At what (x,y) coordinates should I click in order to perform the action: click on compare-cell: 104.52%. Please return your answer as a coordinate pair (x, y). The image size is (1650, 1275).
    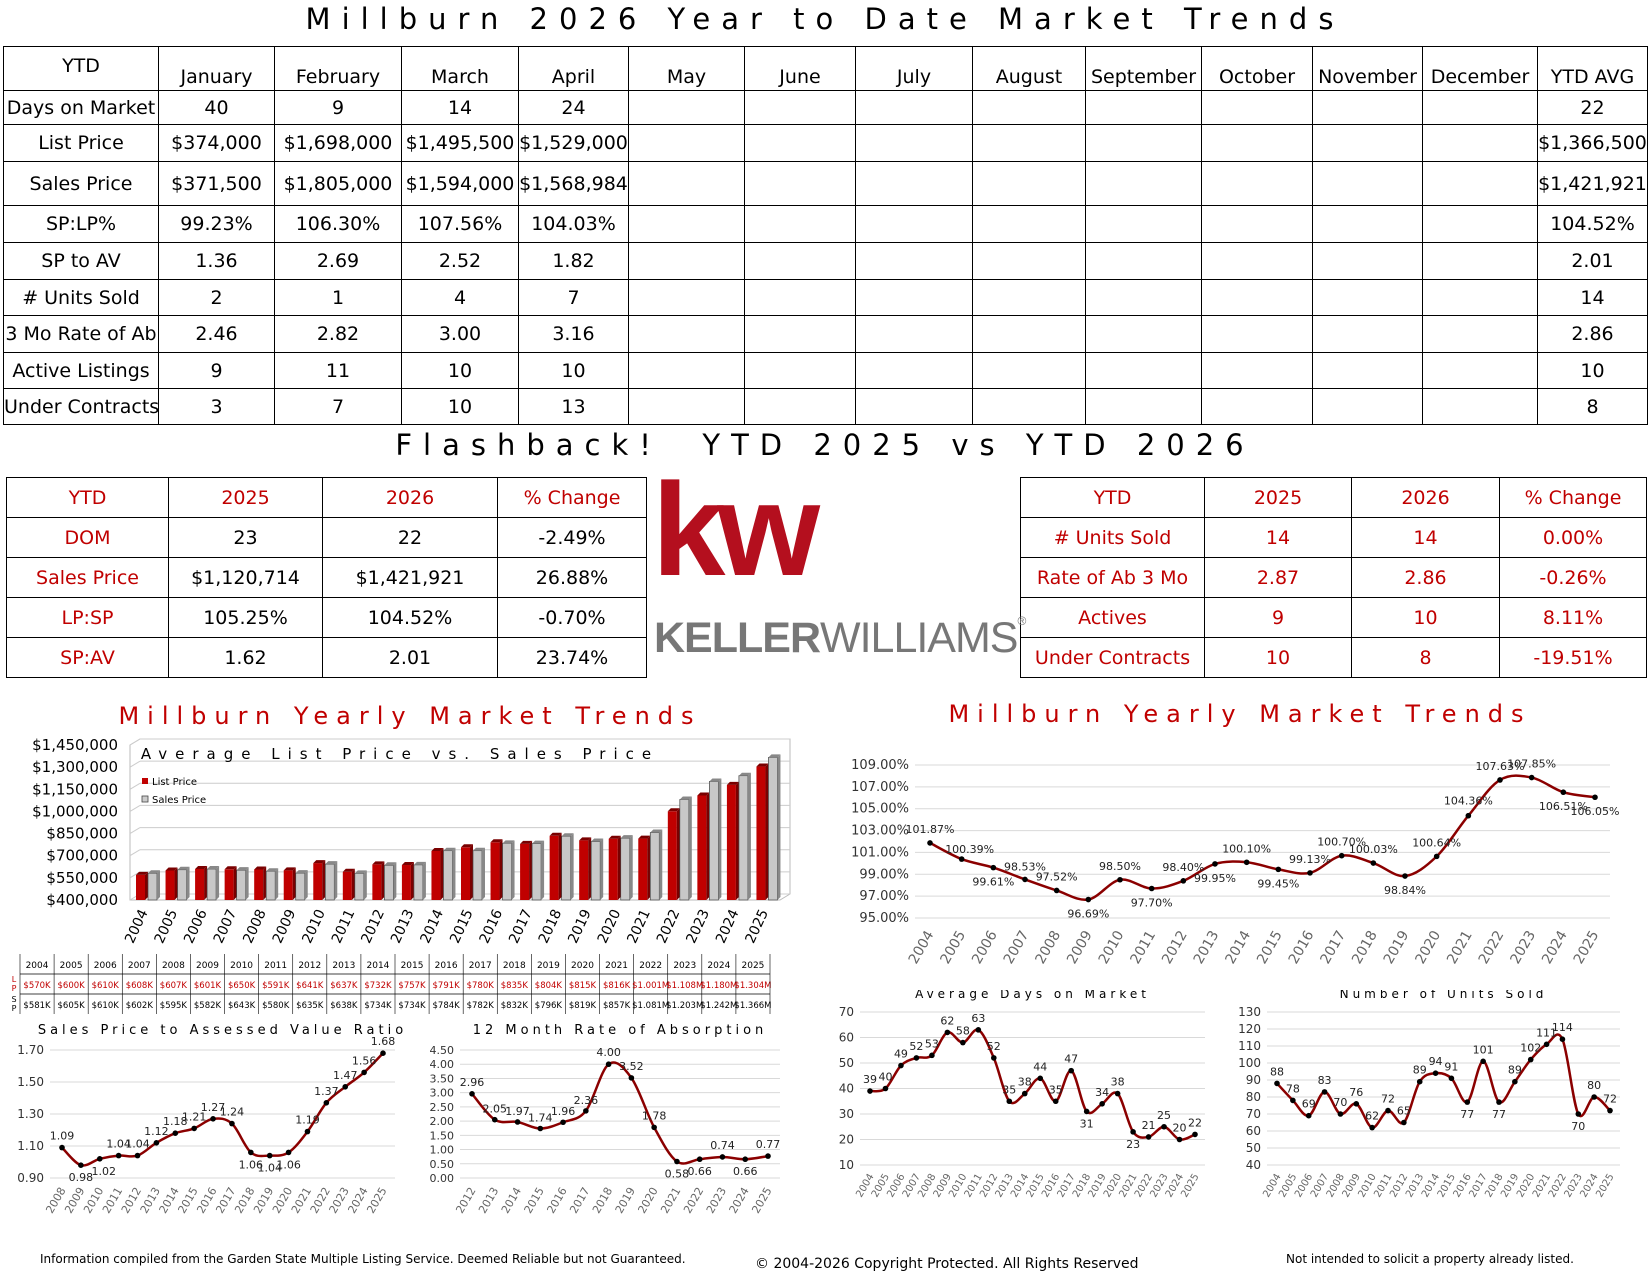
    Looking at the image, I should click on (410, 617).